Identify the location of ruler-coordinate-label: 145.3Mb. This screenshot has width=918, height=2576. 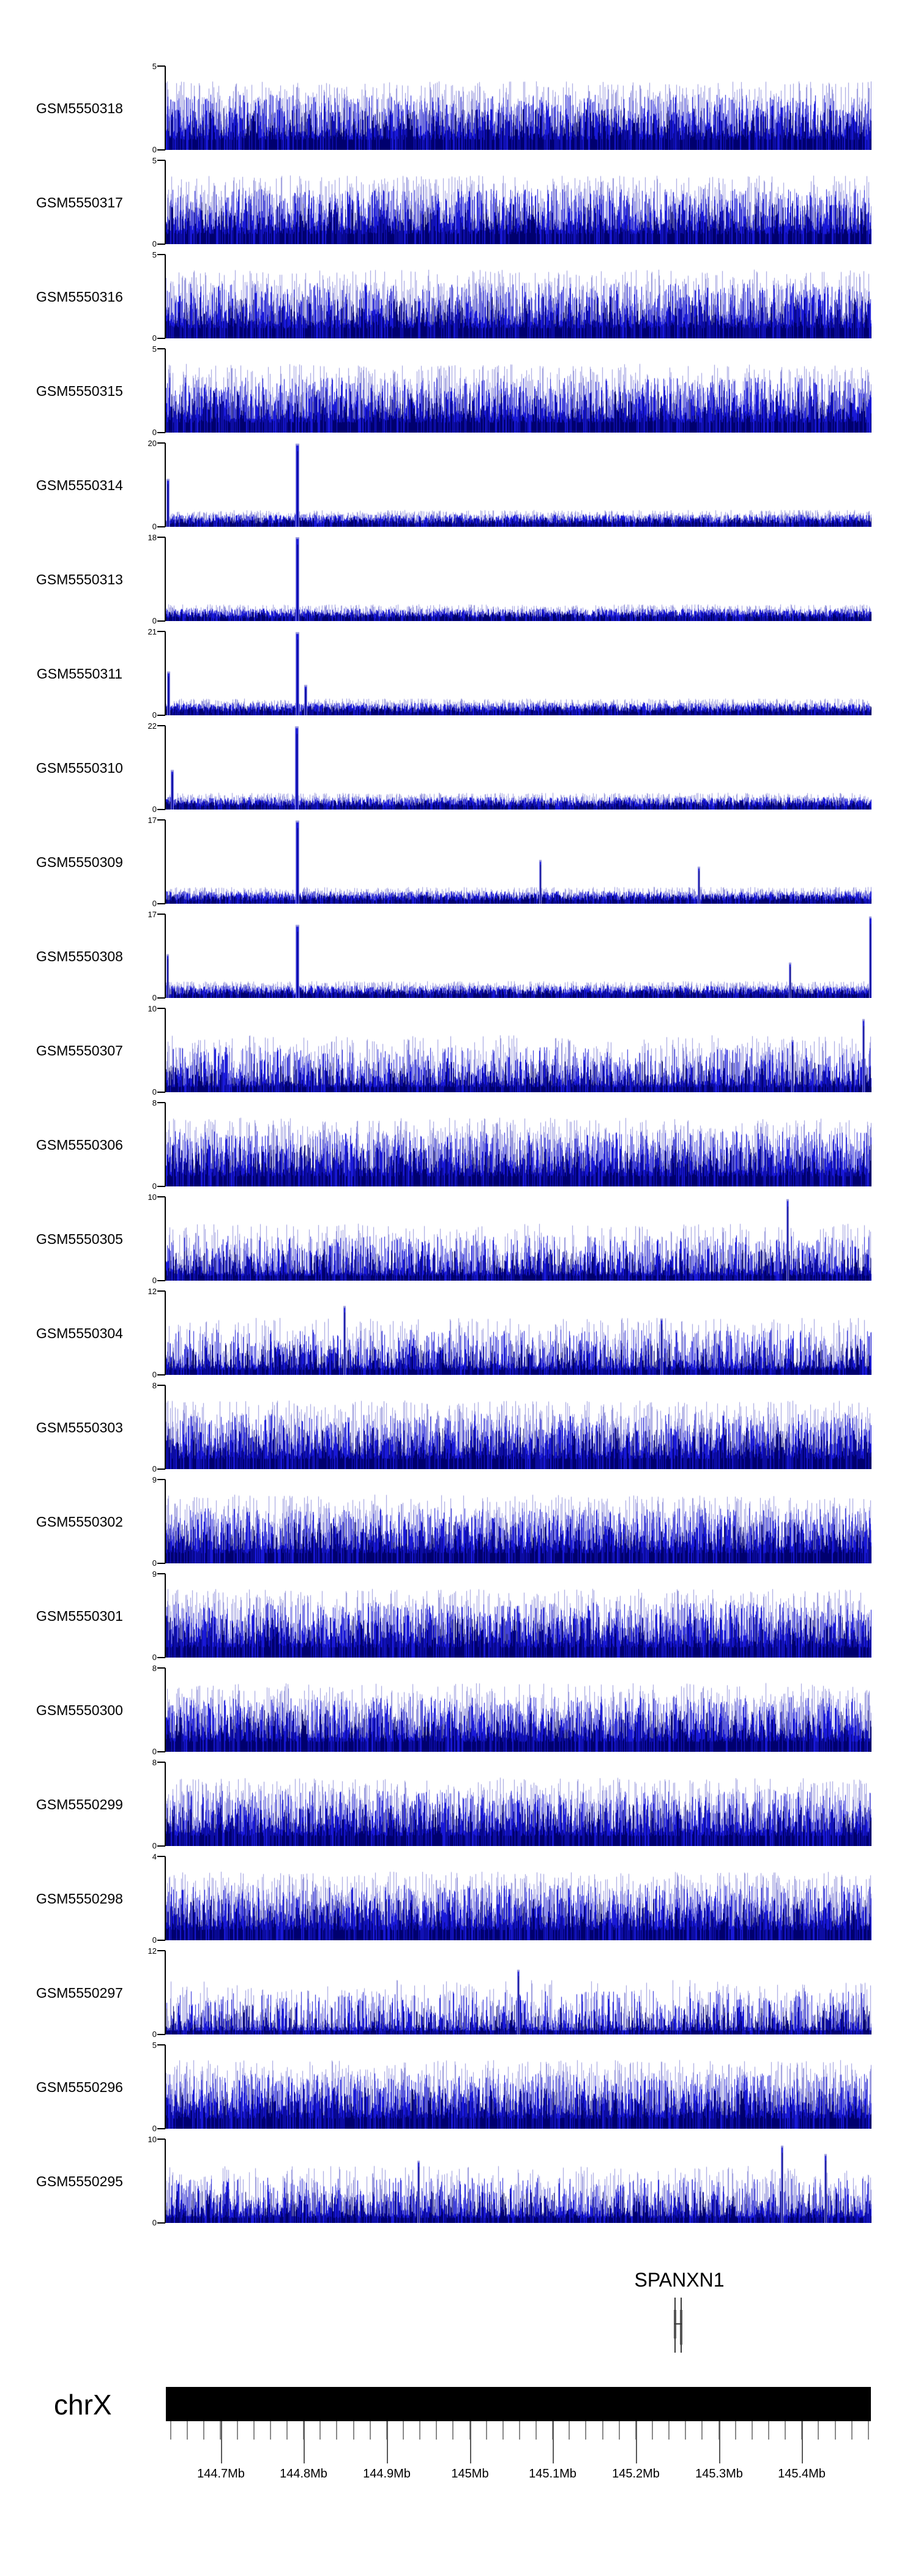
(719, 2474).